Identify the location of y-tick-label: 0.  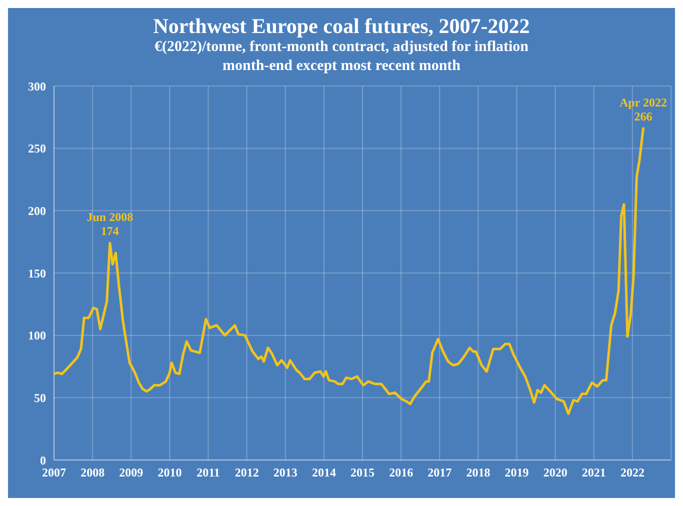
(43, 460).